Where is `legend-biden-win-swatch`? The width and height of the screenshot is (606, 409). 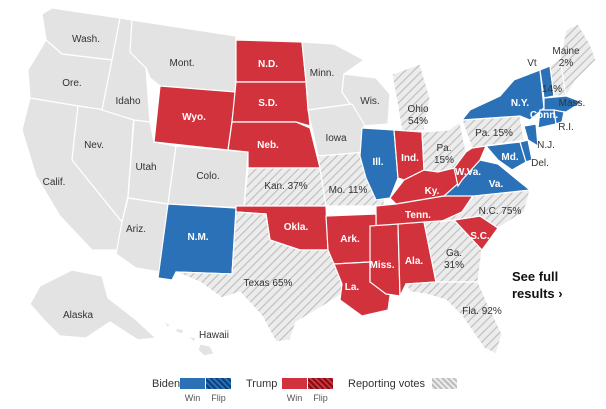 legend-biden-win-swatch is located at coordinates (192, 383).